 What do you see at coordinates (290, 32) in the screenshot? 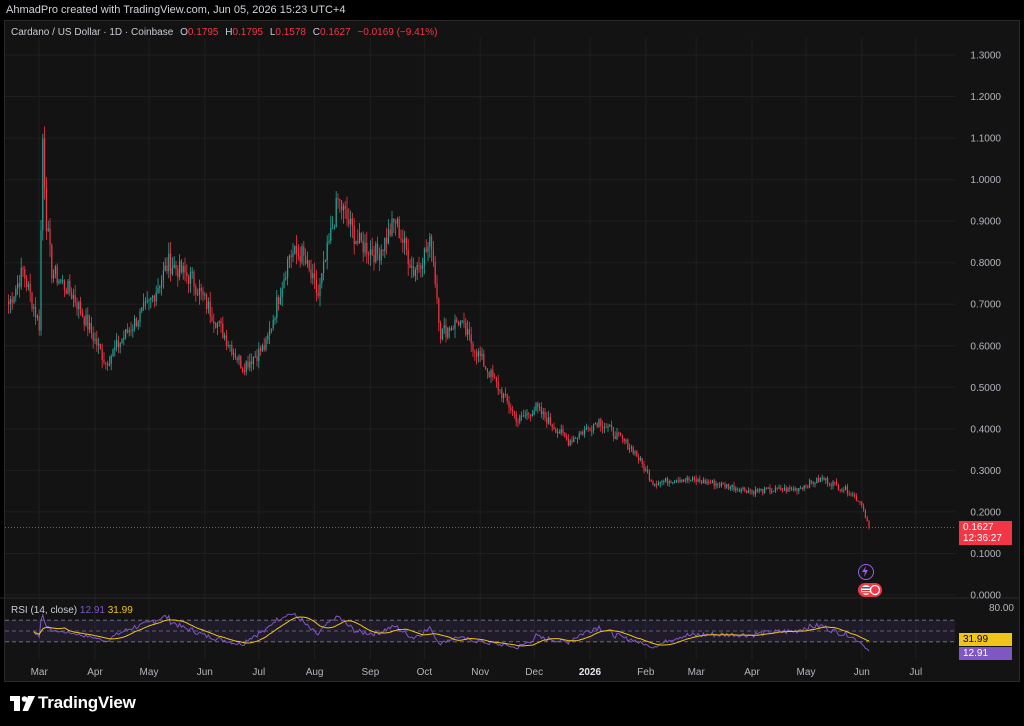
I see `low-value: 0.1578` at bounding box center [290, 32].